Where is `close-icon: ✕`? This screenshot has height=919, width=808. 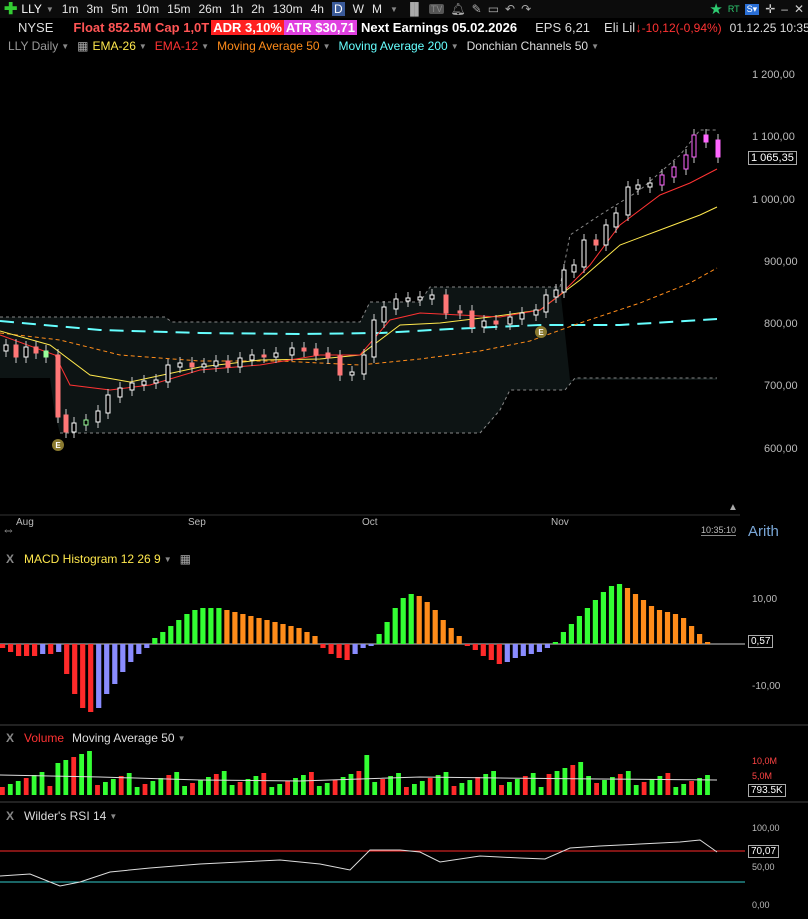
close-icon: ✕ is located at coordinates (798, 9).